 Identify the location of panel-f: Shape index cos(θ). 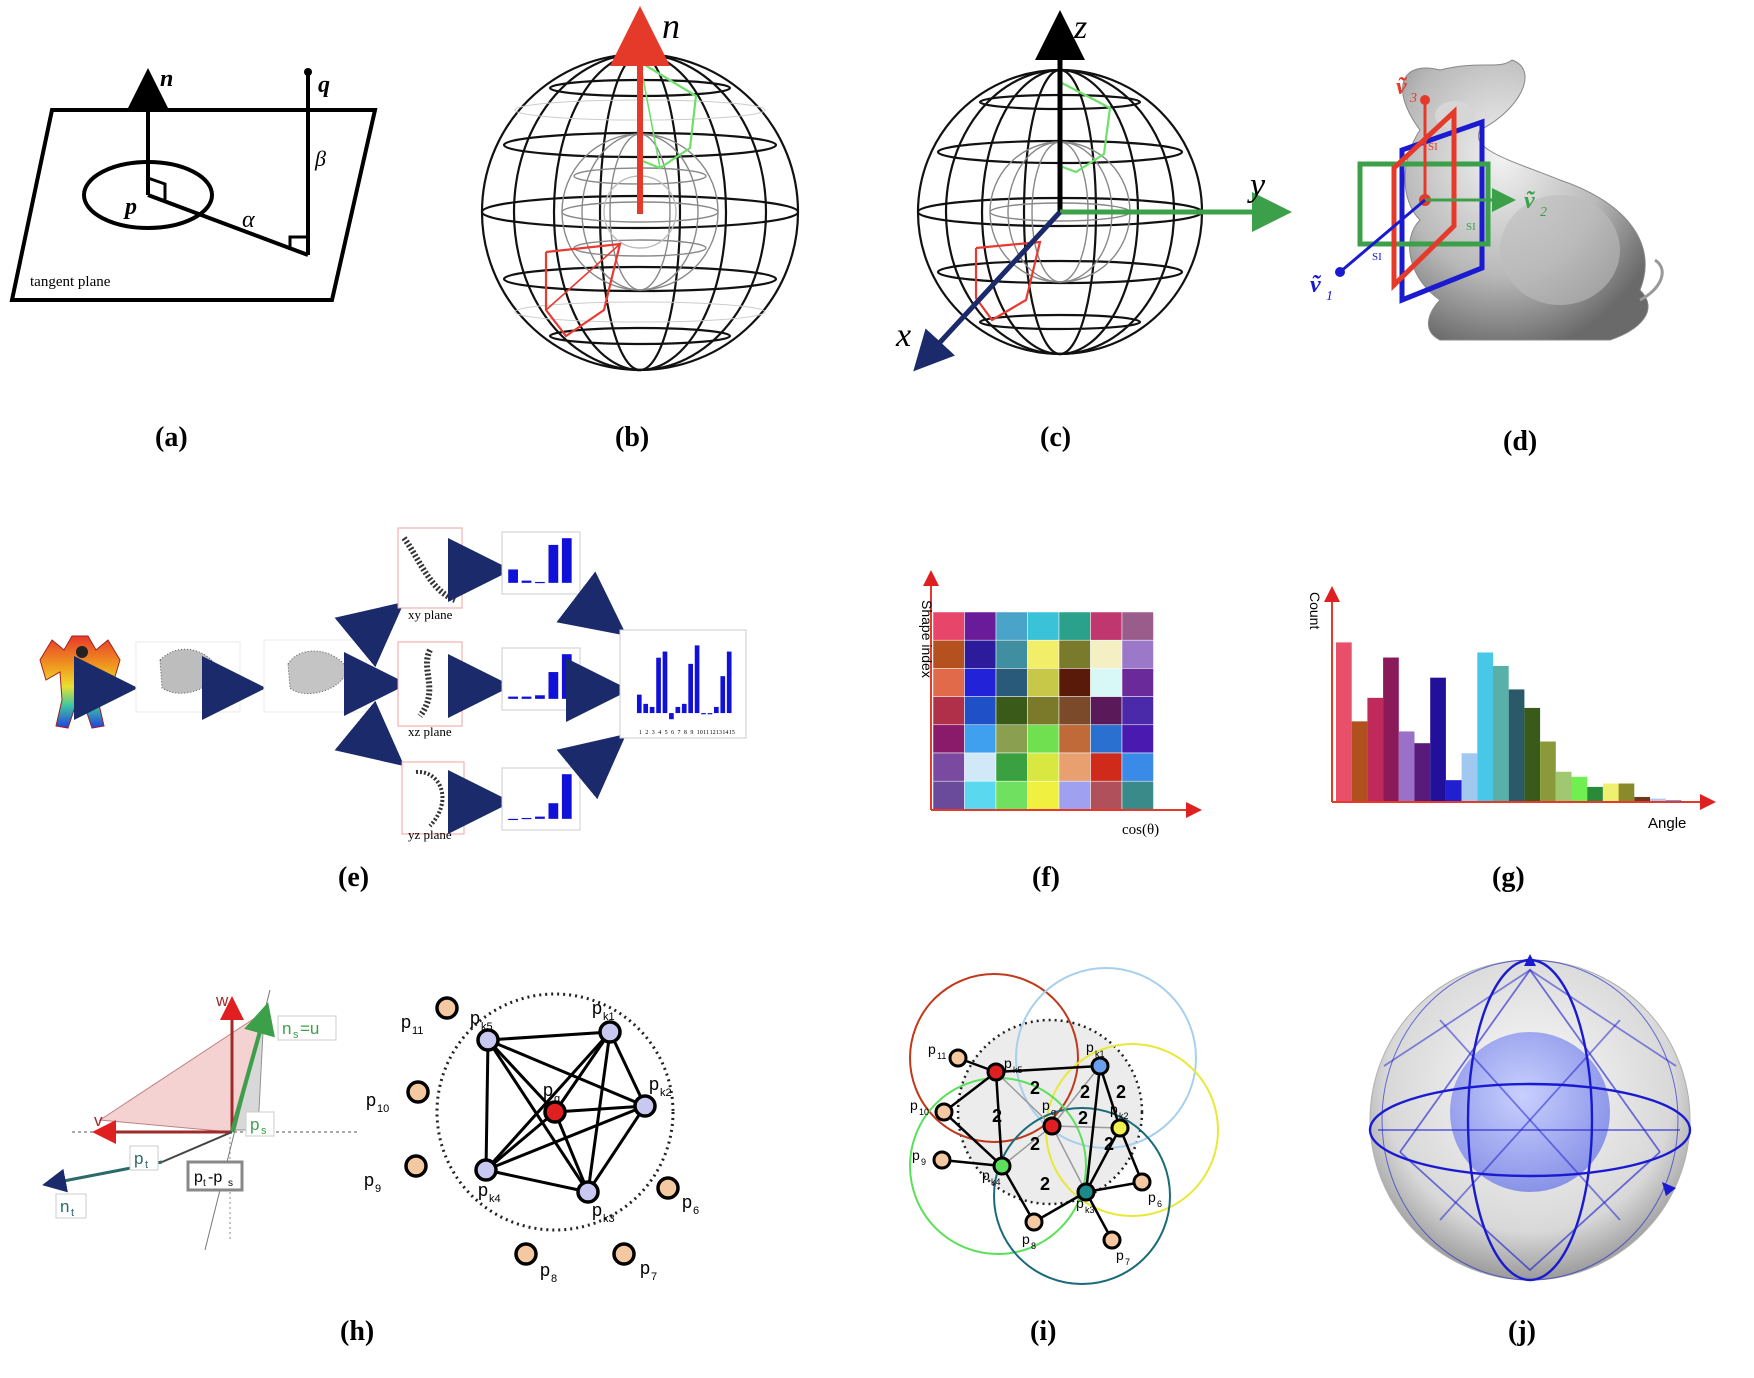
(1060, 704).